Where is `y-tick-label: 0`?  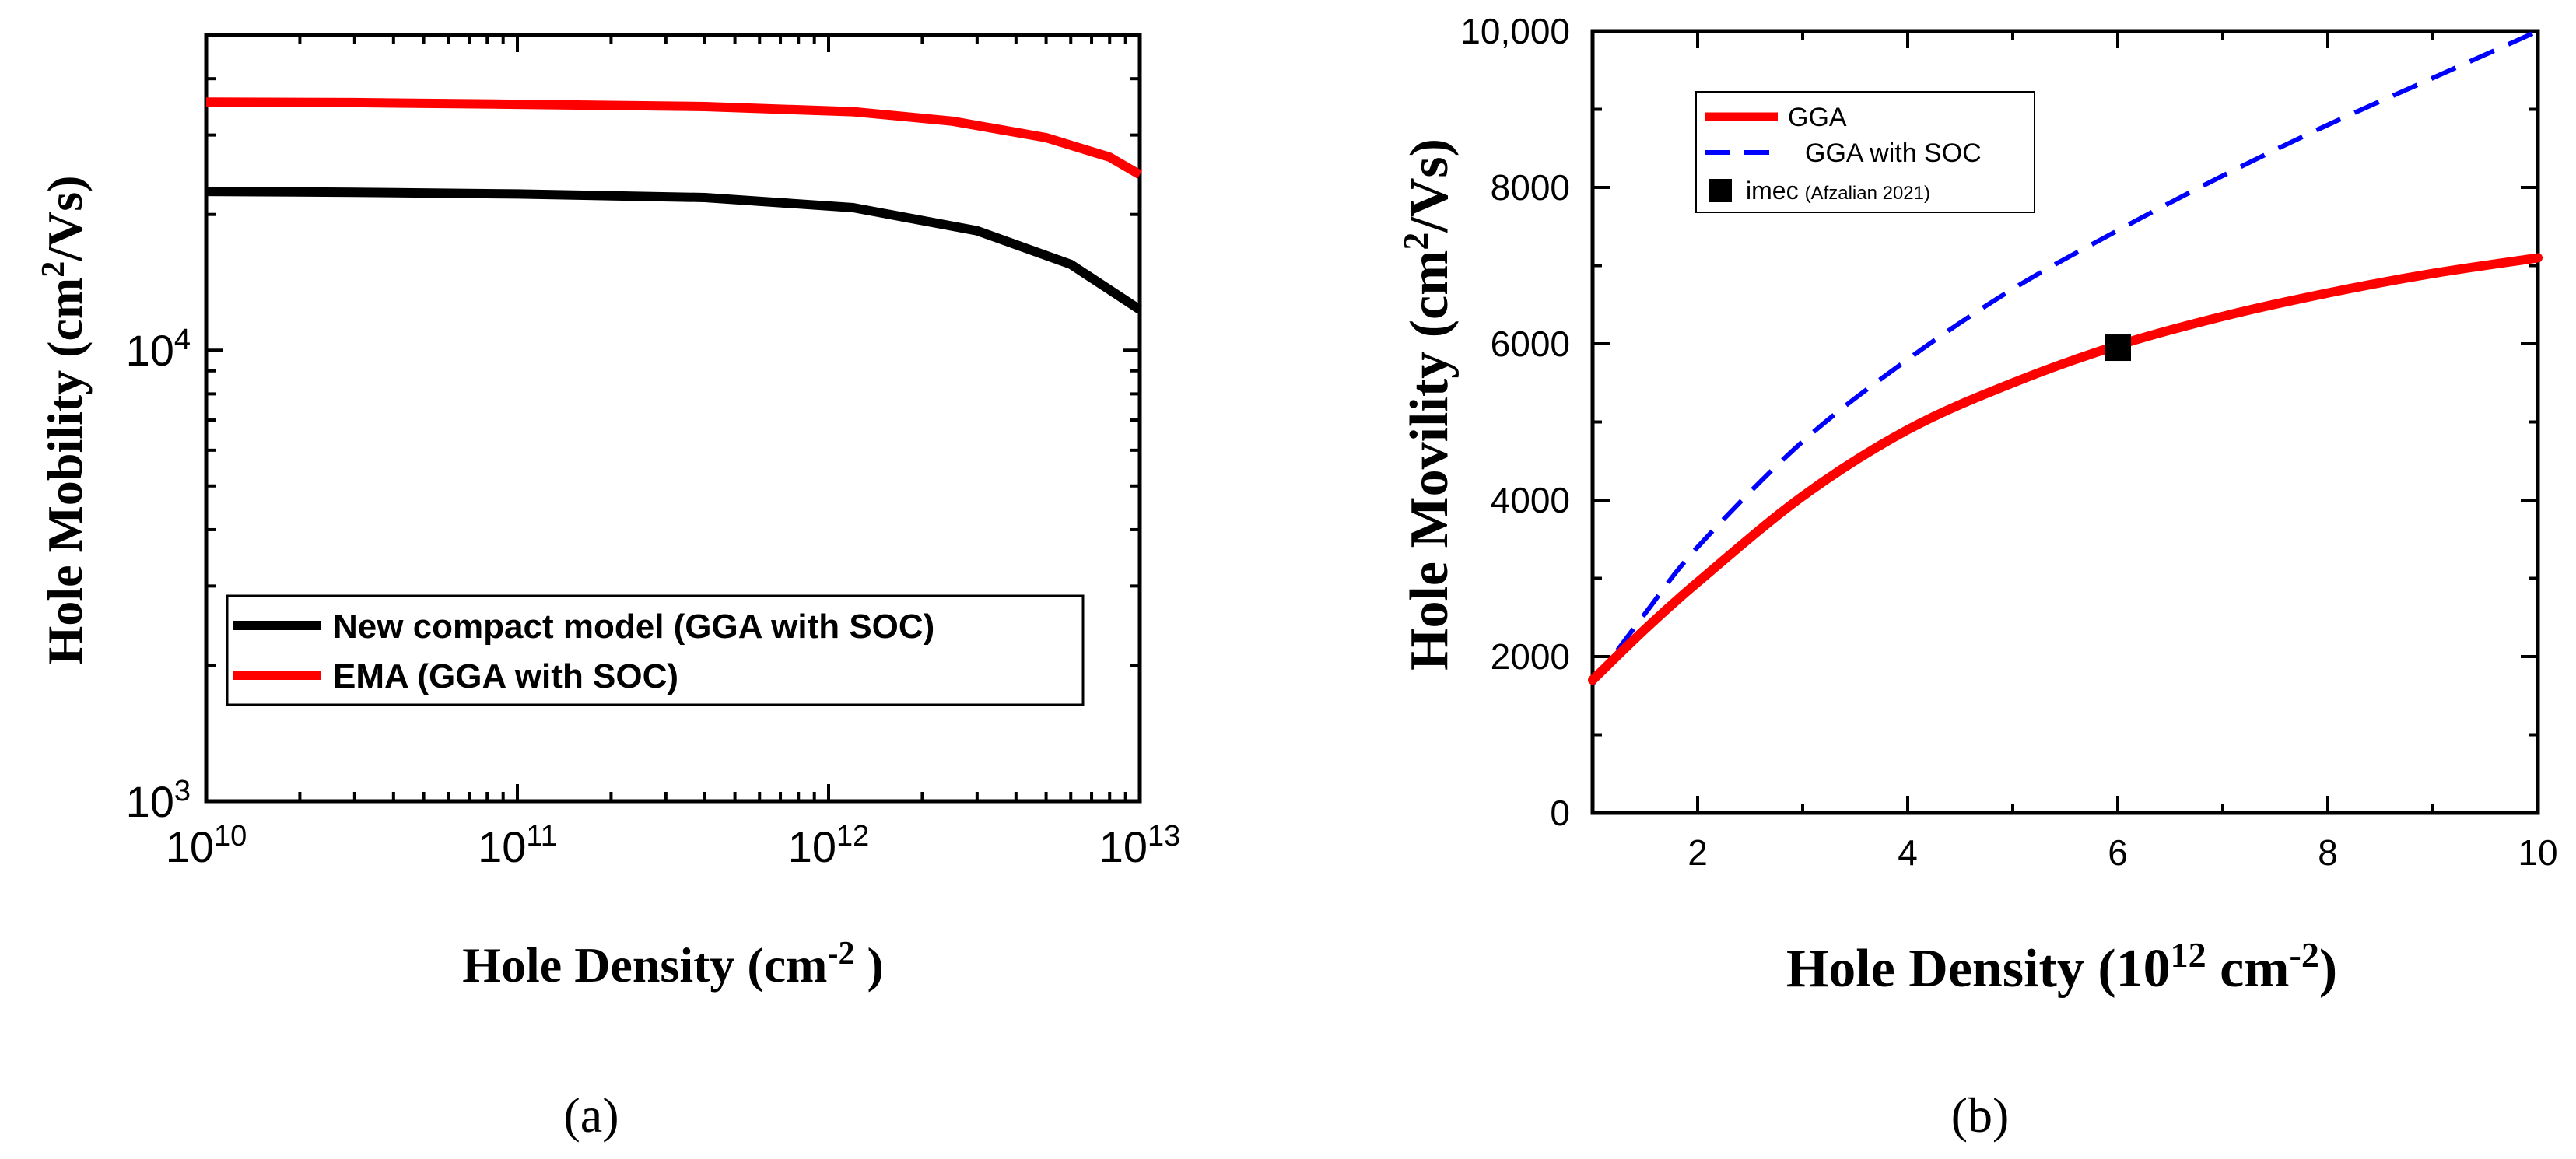
y-tick-label: 0 is located at coordinates (1560, 813).